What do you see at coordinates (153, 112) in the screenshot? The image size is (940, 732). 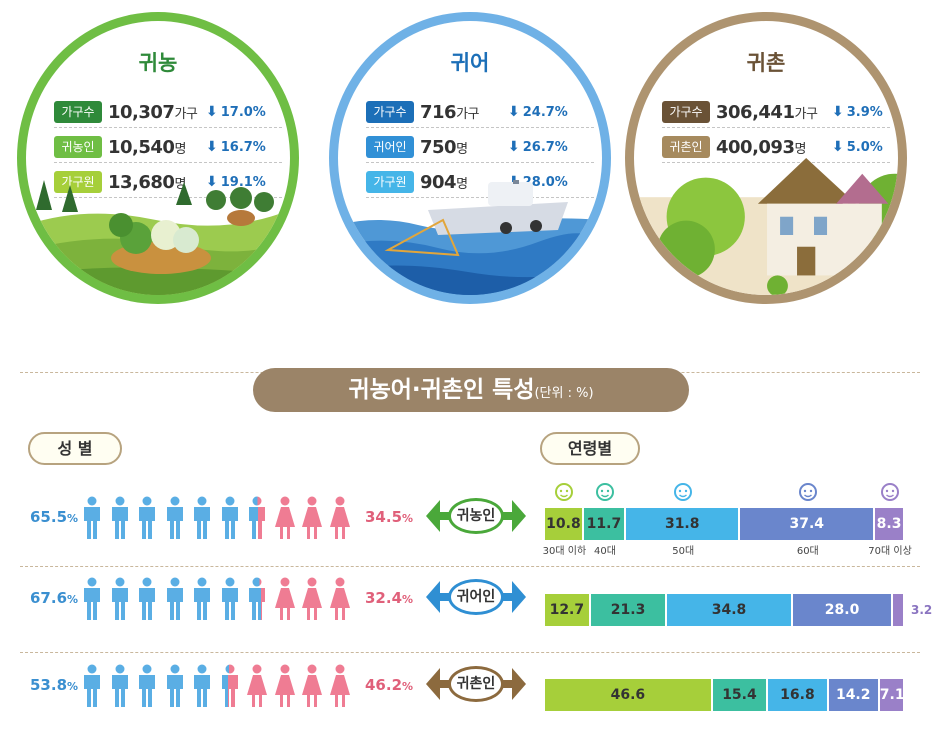 I see `stat-value: 10,307가구` at bounding box center [153, 112].